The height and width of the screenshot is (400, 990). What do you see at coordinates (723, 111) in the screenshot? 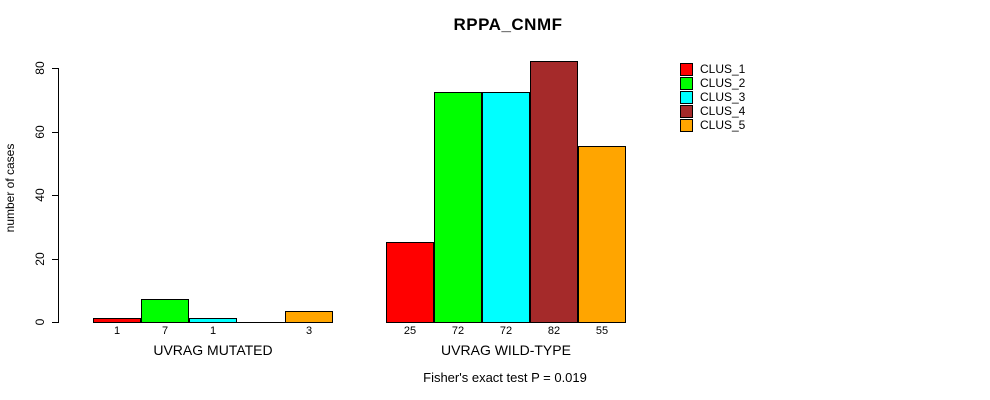
I see `legend-label: CLUS_4` at bounding box center [723, 111].